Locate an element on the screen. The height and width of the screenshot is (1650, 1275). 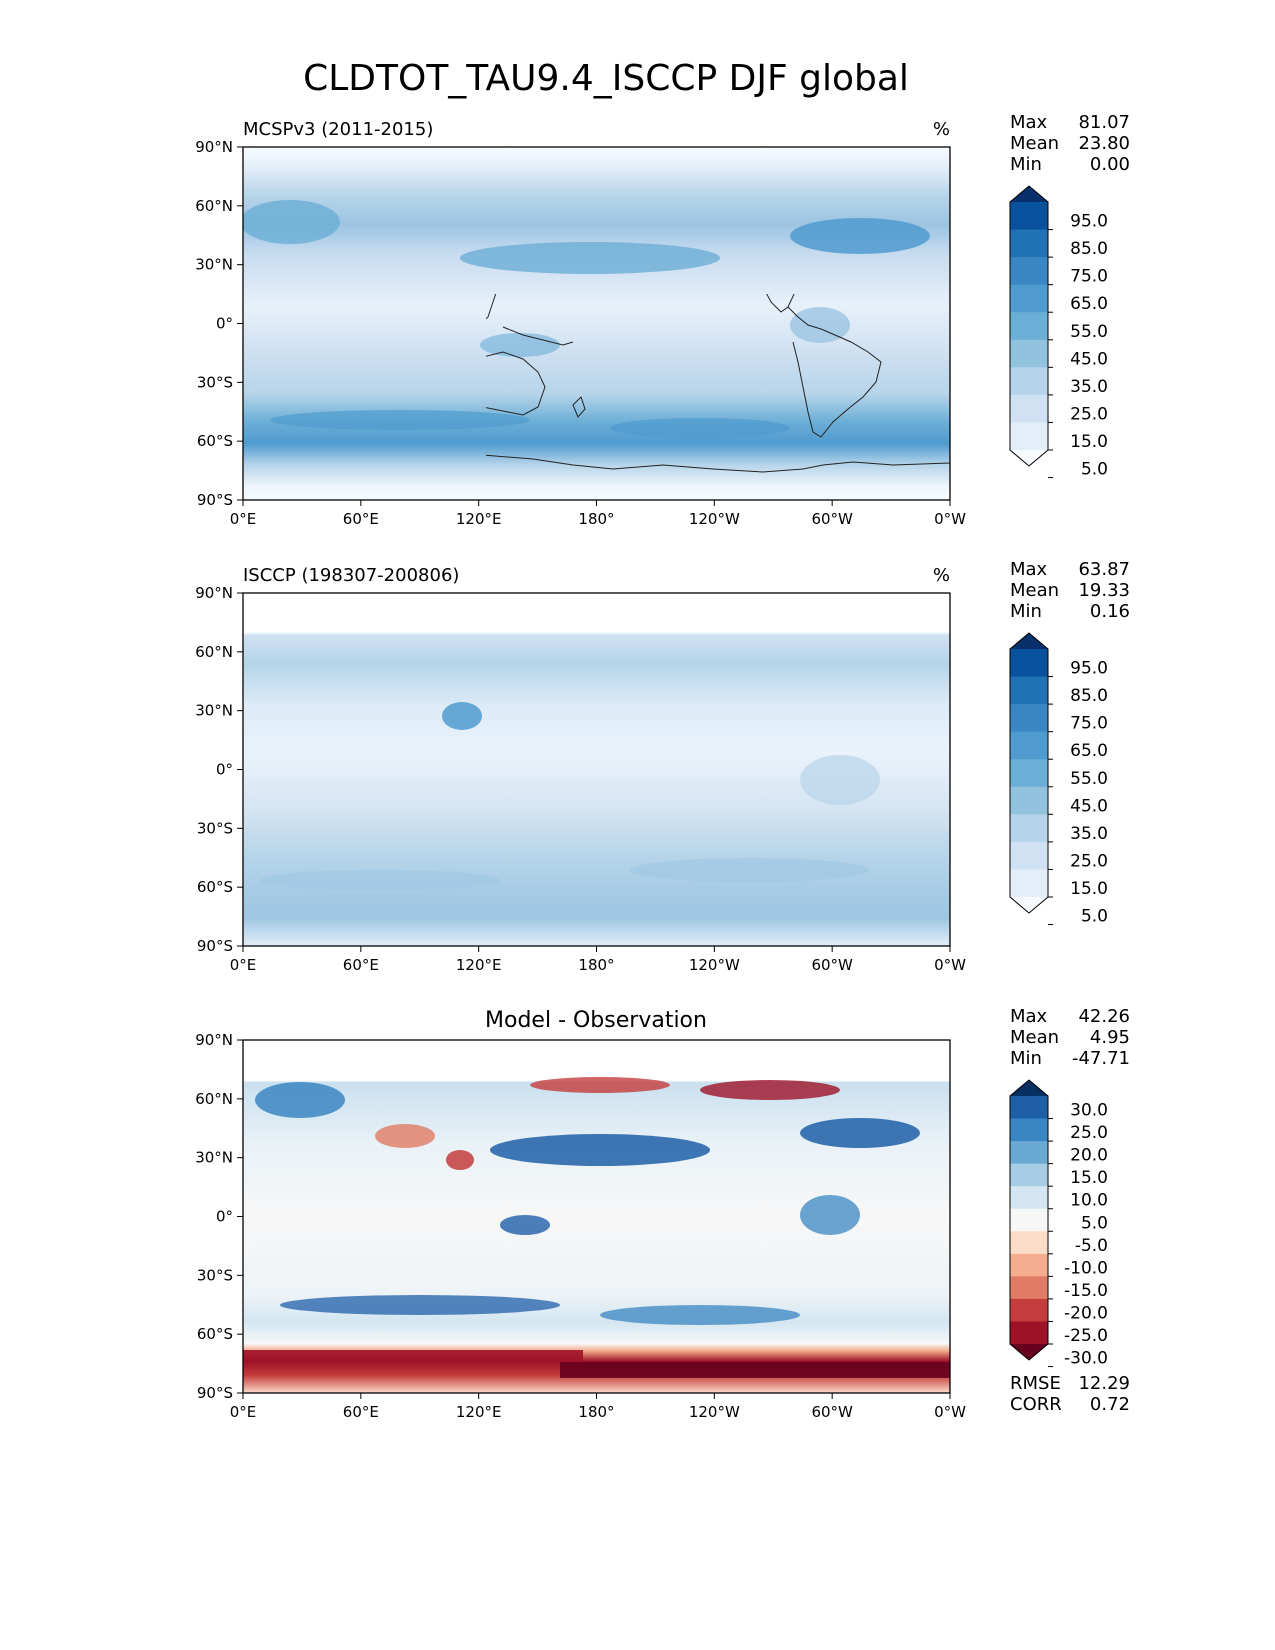
lon-tick-label: 0°E is located at coordinates (243, 1412).